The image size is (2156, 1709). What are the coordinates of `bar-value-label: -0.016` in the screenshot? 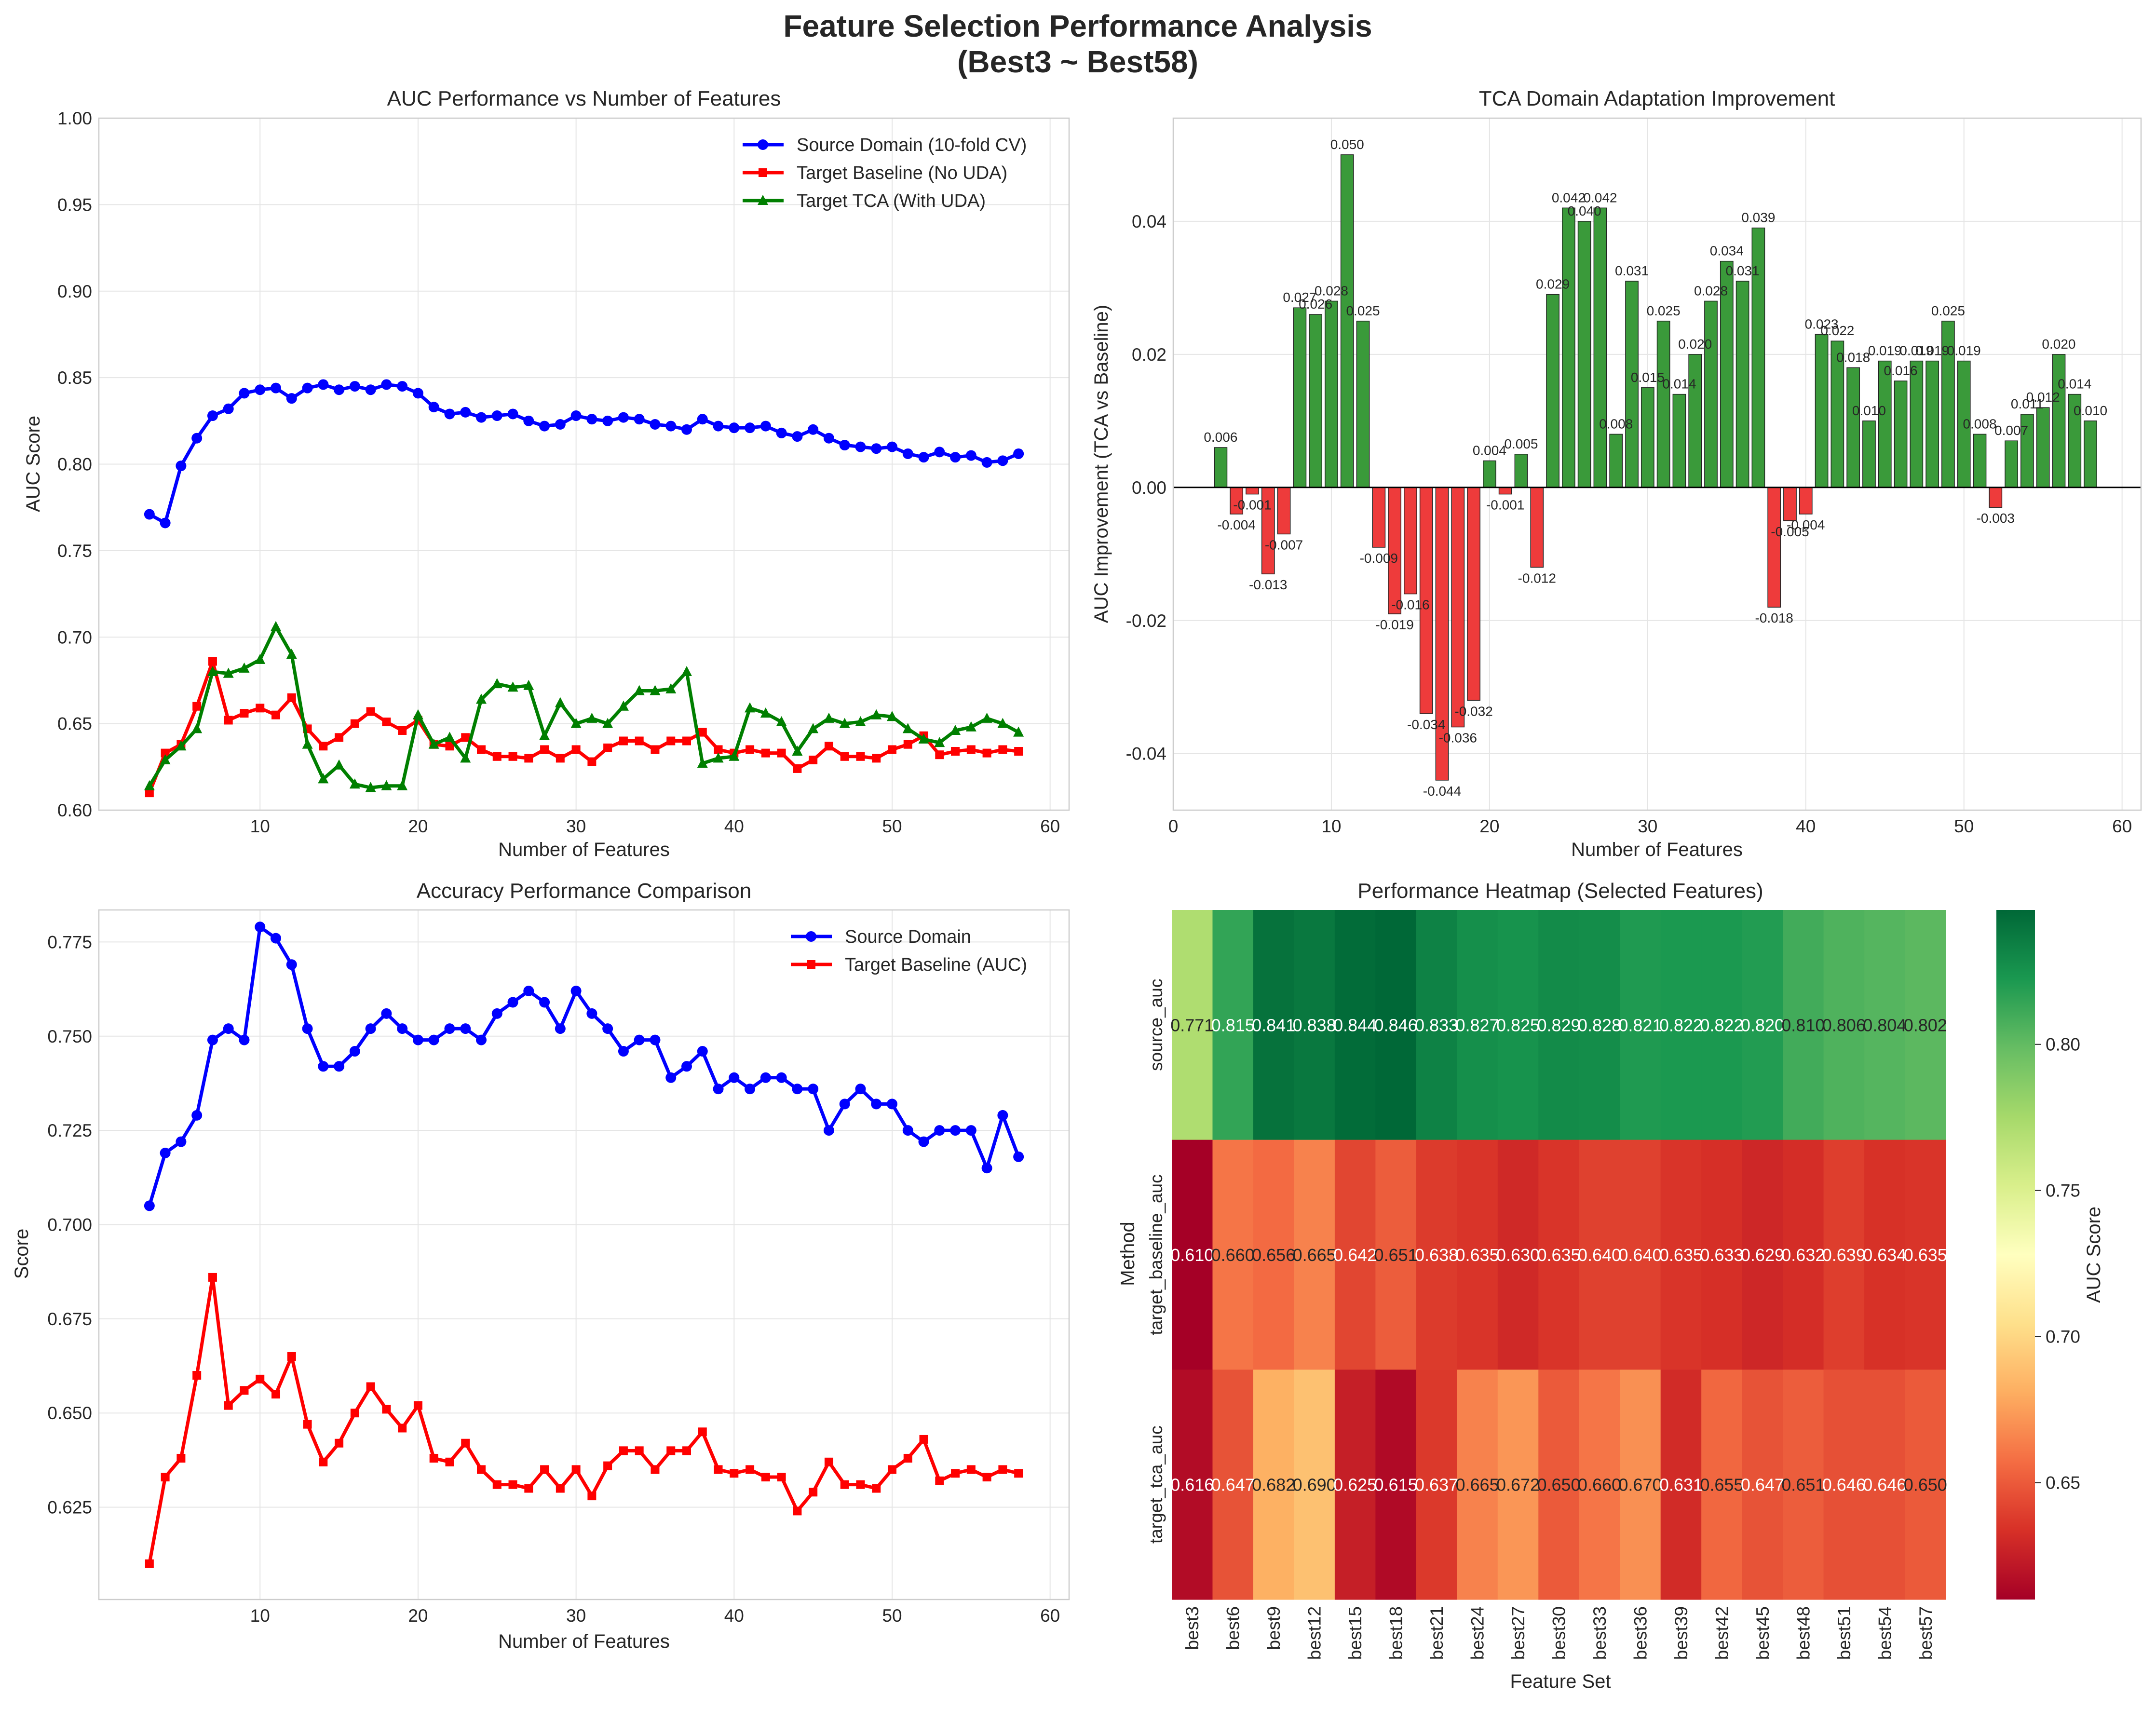 It's located at (1410, 604).